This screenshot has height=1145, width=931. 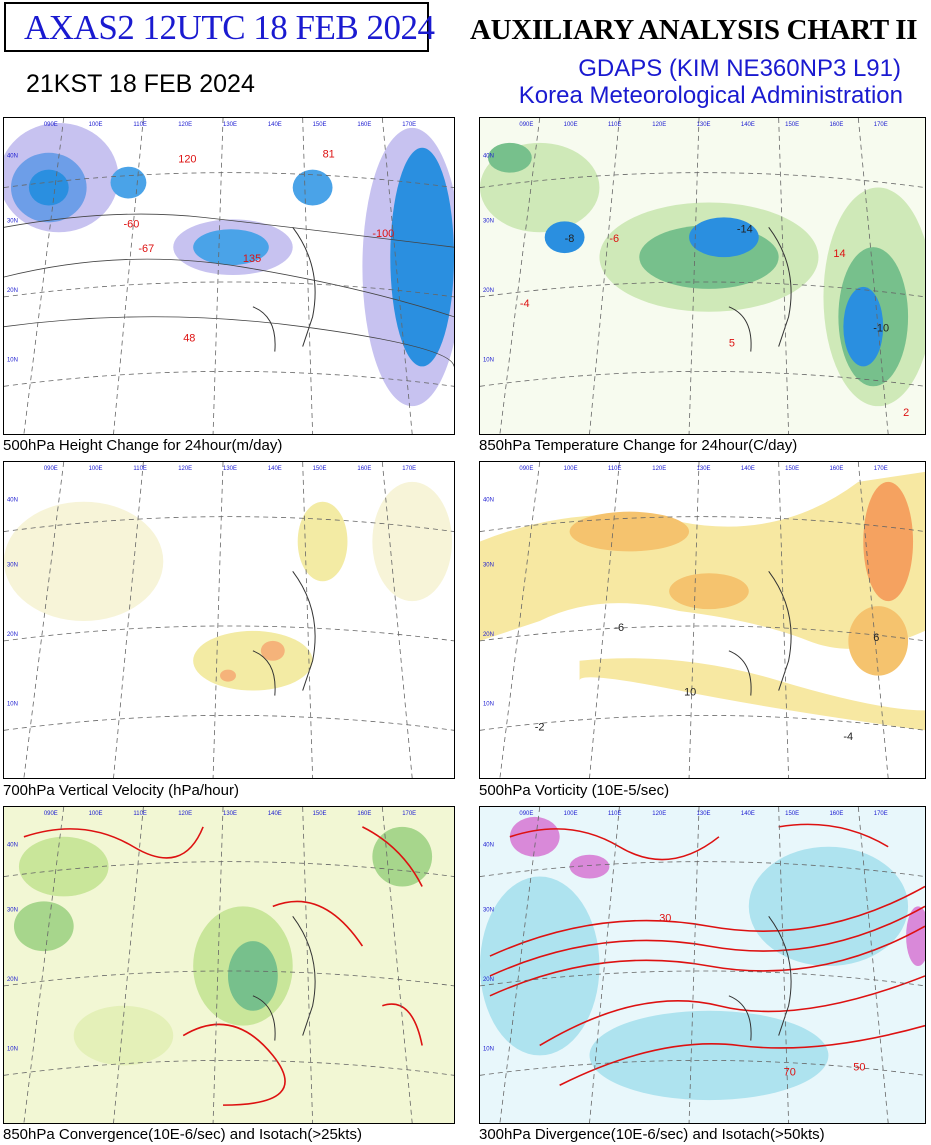 What do you see at coordinates (329, 155) in the screenshot?
I see `label: 81` at bounding box center [329, 155].